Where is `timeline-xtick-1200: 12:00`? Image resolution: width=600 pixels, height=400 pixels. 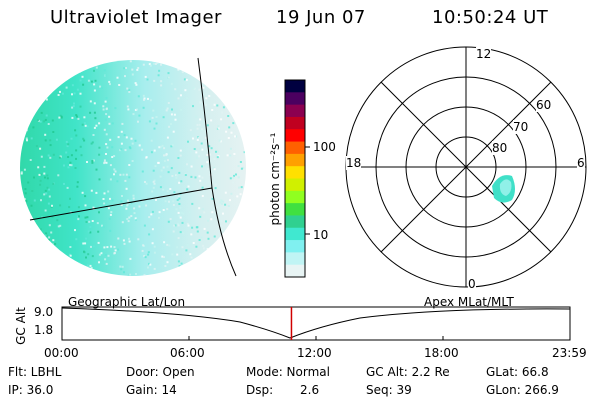 timeline-xtick-1200: 12:00 is located at coordinates (314, 353).